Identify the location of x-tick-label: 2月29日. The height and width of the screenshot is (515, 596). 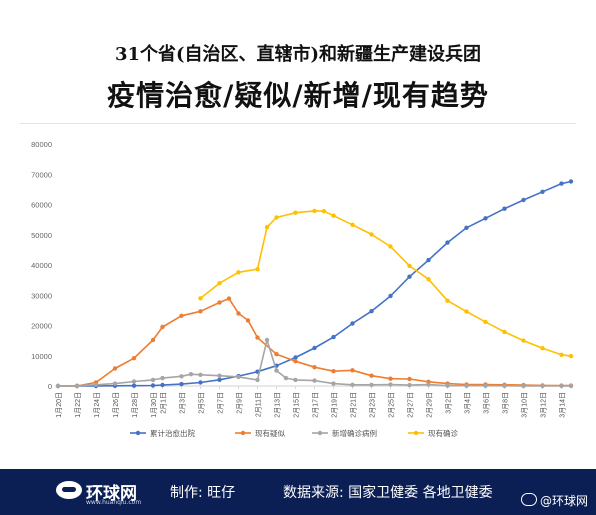
(430, 405).